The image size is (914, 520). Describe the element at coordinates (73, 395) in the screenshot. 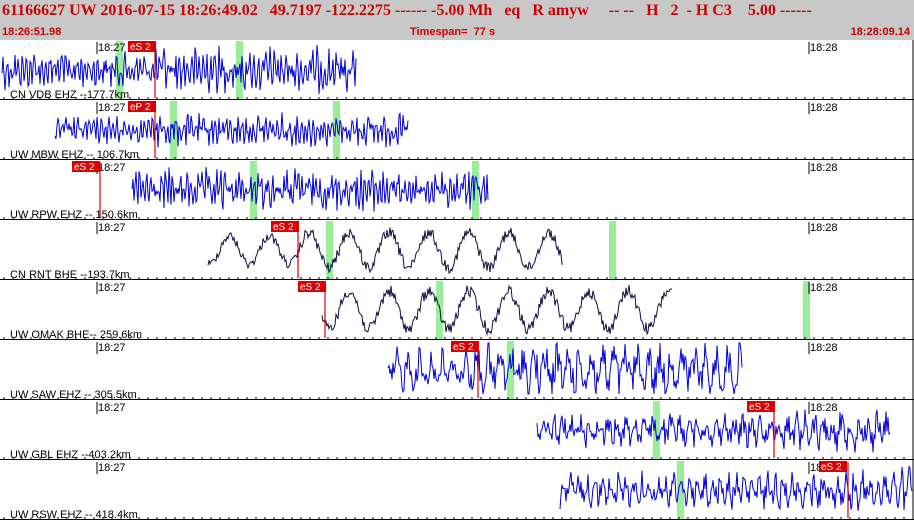

I see `station-label: UW SAW EHZ -- 305.5km` at that location.